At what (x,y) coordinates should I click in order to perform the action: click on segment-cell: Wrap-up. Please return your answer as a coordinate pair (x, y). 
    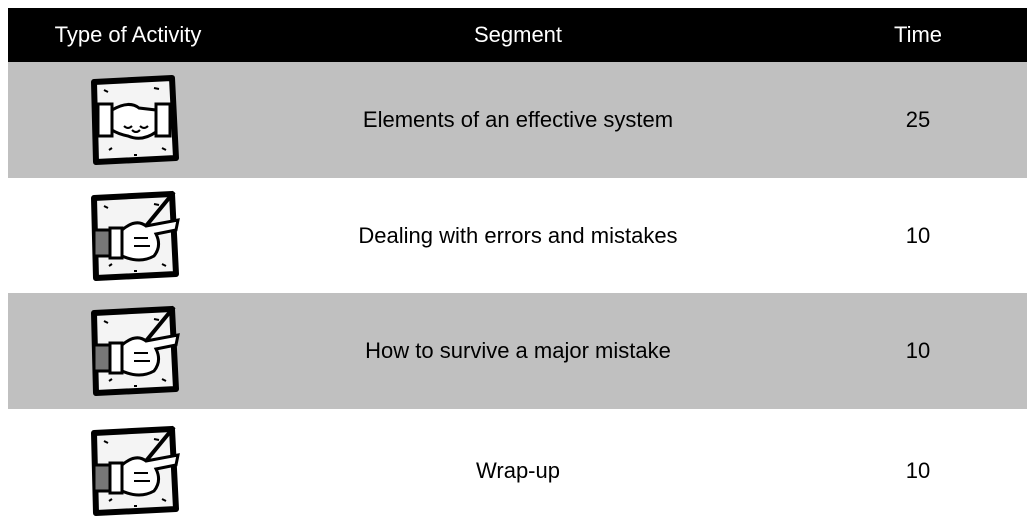
    Looking at the image, I should click on (518, 470).